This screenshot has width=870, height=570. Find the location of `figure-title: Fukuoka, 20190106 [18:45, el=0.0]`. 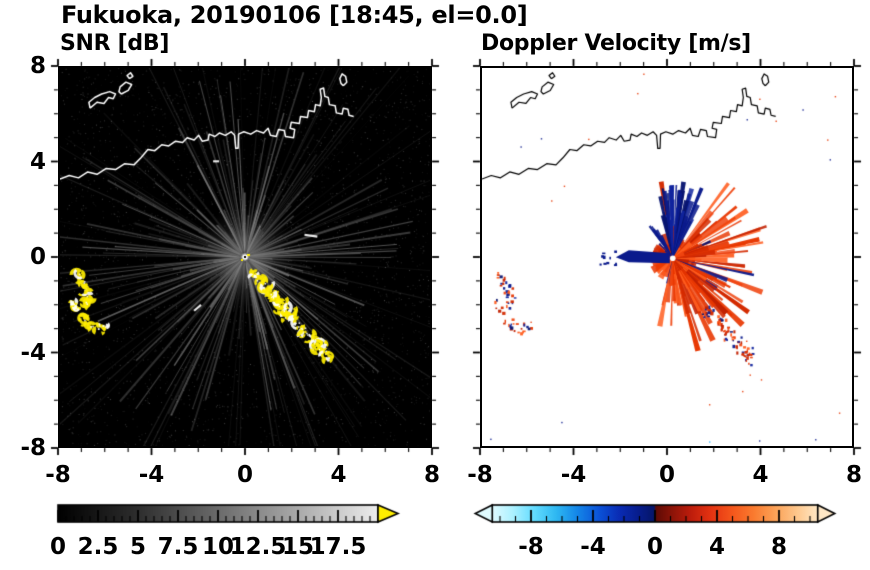

figure-title: Fukuoka, 20190106 [18:45, el=0.0] is located at coordinates (294, 15).